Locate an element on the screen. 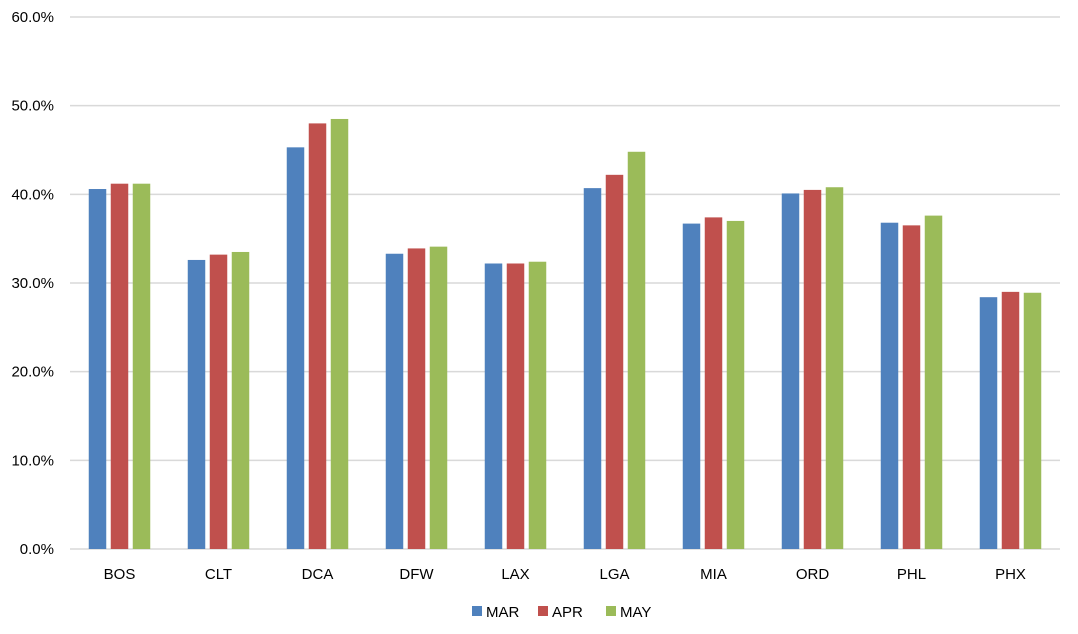  x-category-label: LGA is located at coordinates (614, 574).